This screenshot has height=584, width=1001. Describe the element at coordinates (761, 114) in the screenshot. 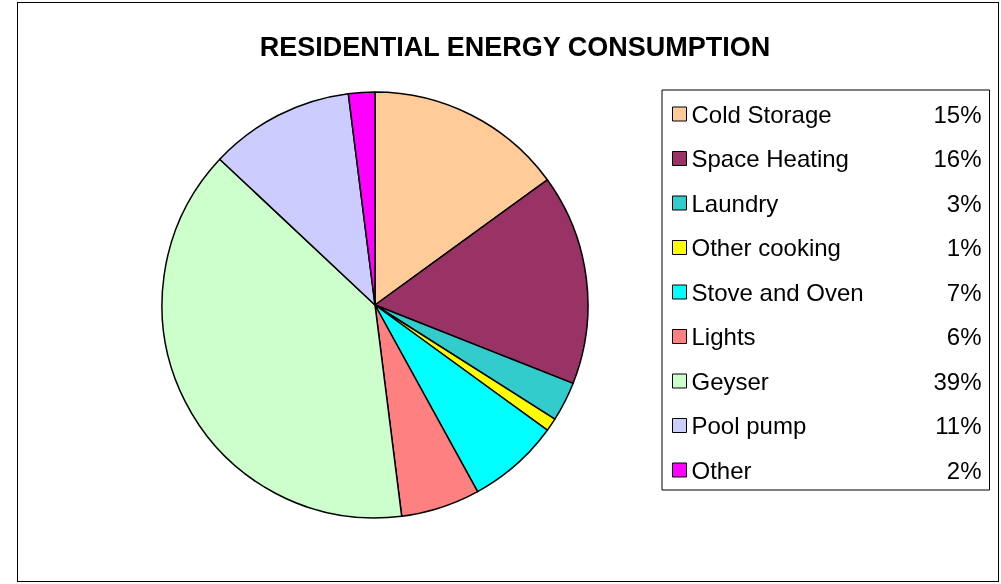

I see `legend-label: Cold Storage` at that location.